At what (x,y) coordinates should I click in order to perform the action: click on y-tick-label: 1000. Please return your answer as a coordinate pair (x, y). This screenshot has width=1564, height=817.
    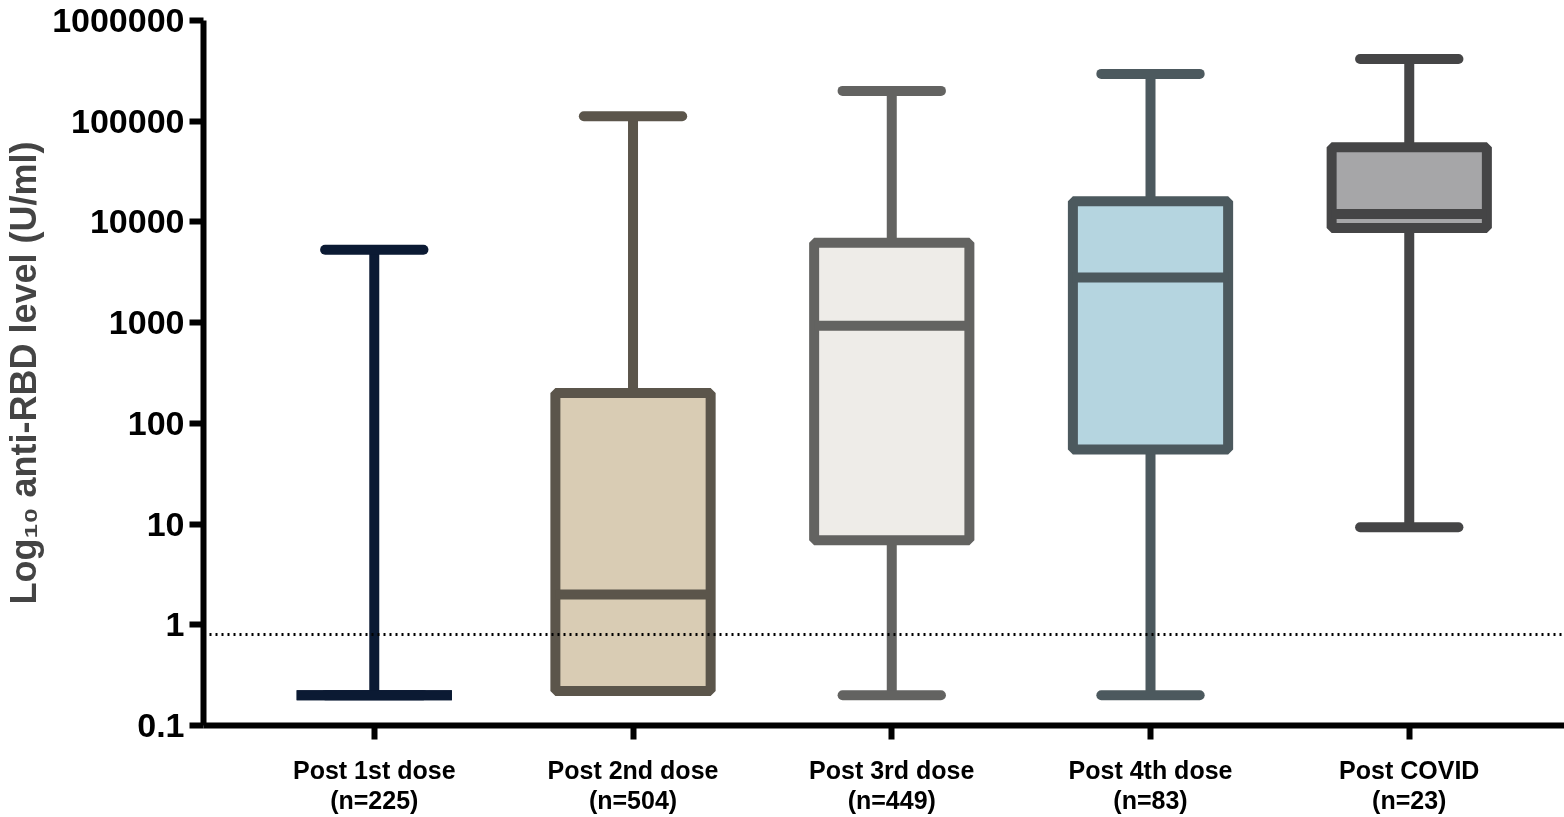
    Looking at the image, I should click on (146, 322).